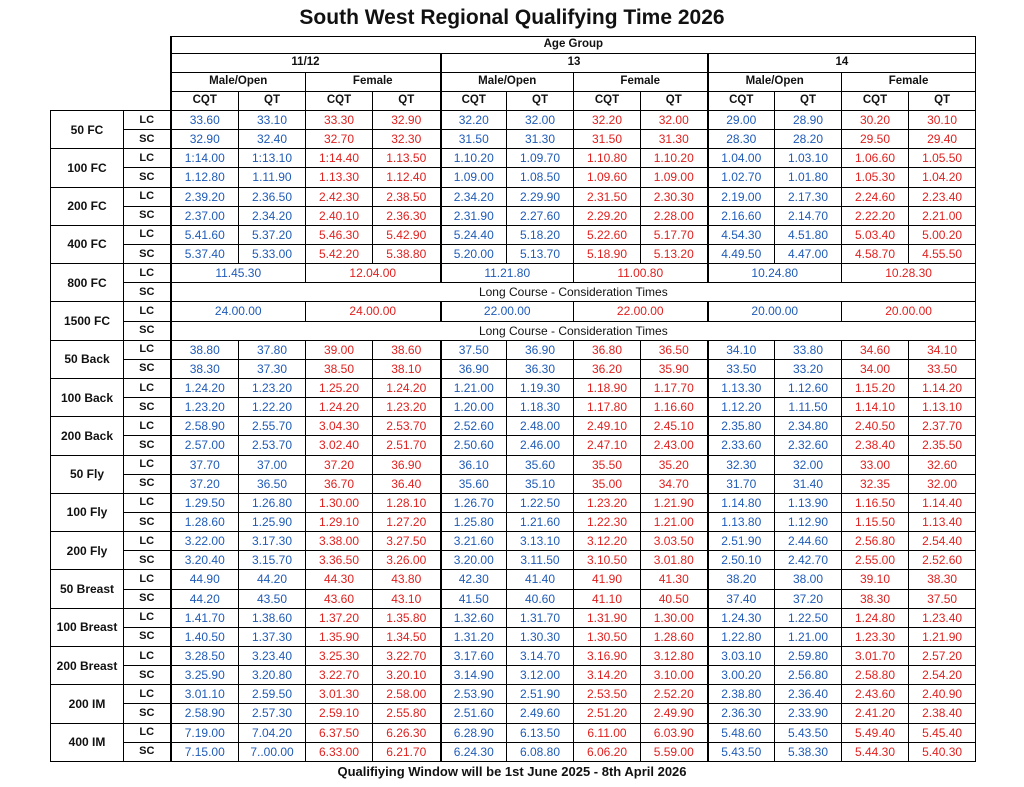 The image size is (1024, 787). I want to click on event-name: 50 Breast, so click(87, 589).